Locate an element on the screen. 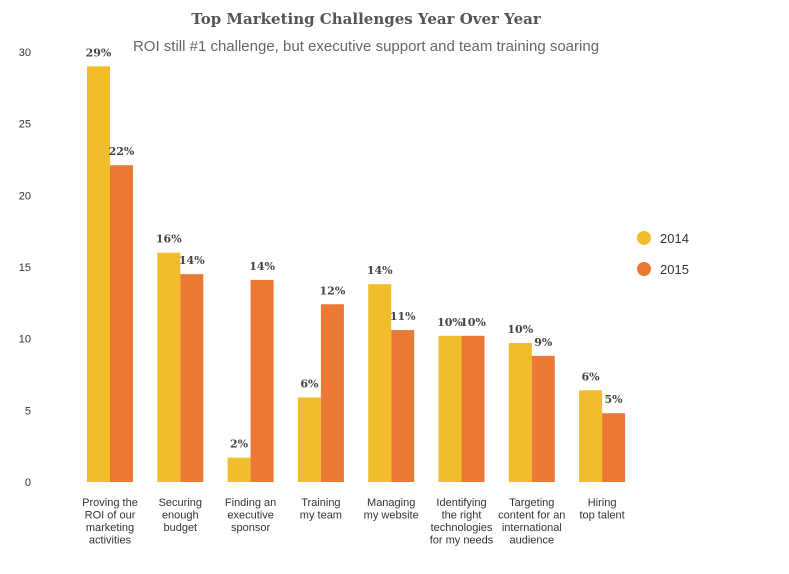 The width and height of the screenshot is (789, 574). legend-label: 2015 is located at coordinates (674, 269).